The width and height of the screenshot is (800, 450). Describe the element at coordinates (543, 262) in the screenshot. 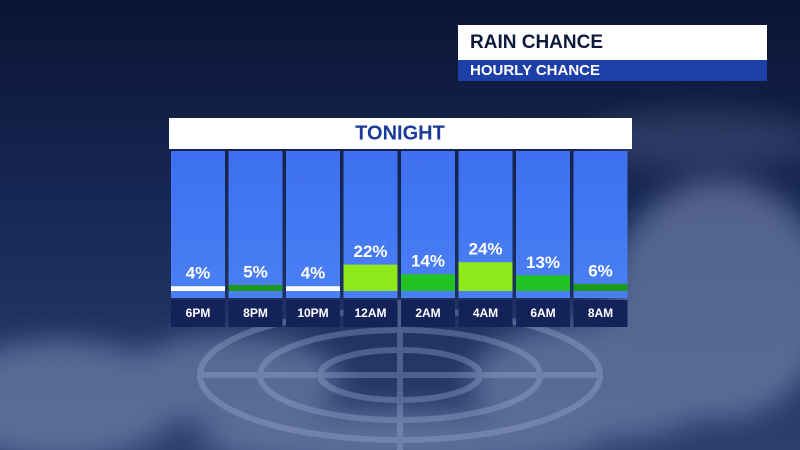

I see `value-label: 13%` at that location.